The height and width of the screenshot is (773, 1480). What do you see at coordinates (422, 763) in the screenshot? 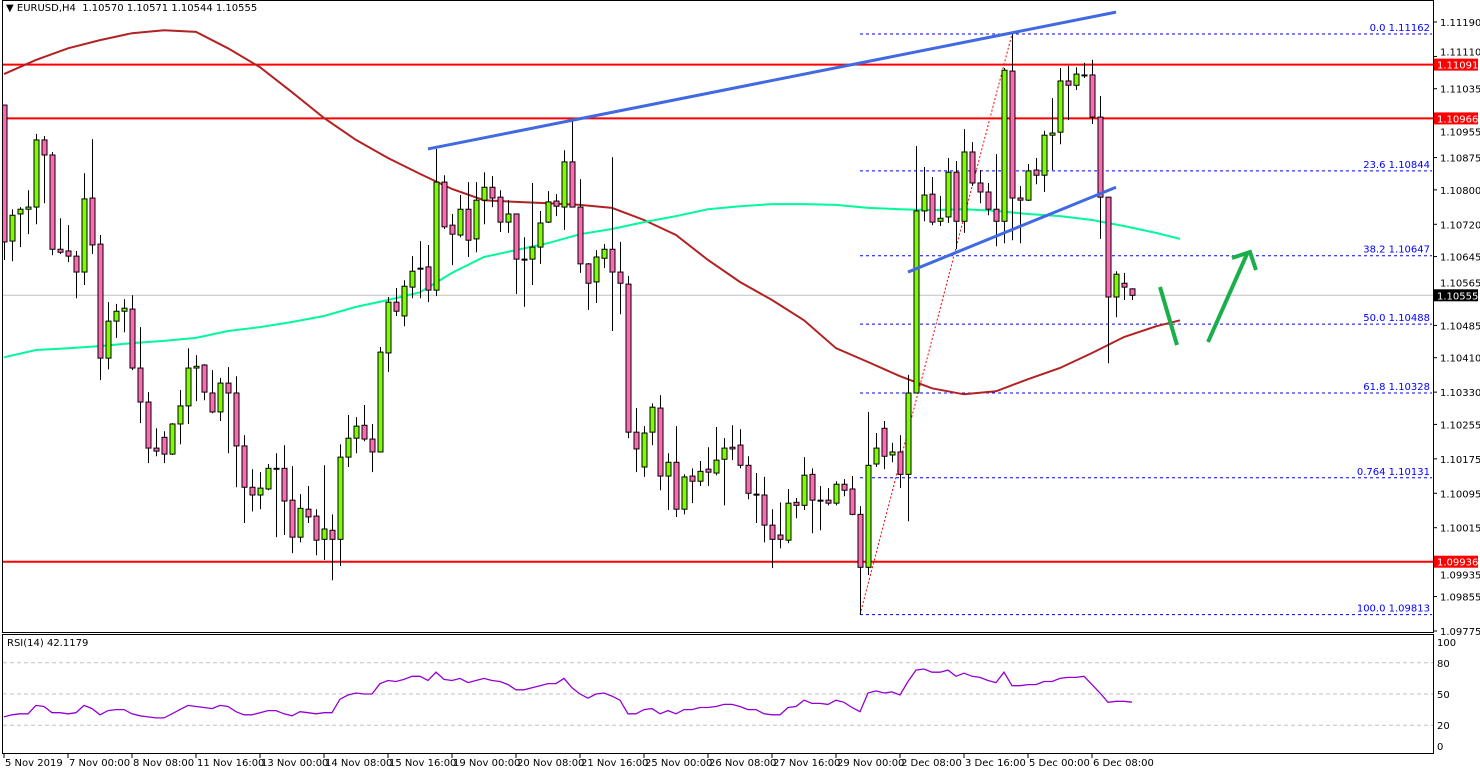
I see `time-tick-label: 15 Nov 16:00` at bounding box center [422, 763].